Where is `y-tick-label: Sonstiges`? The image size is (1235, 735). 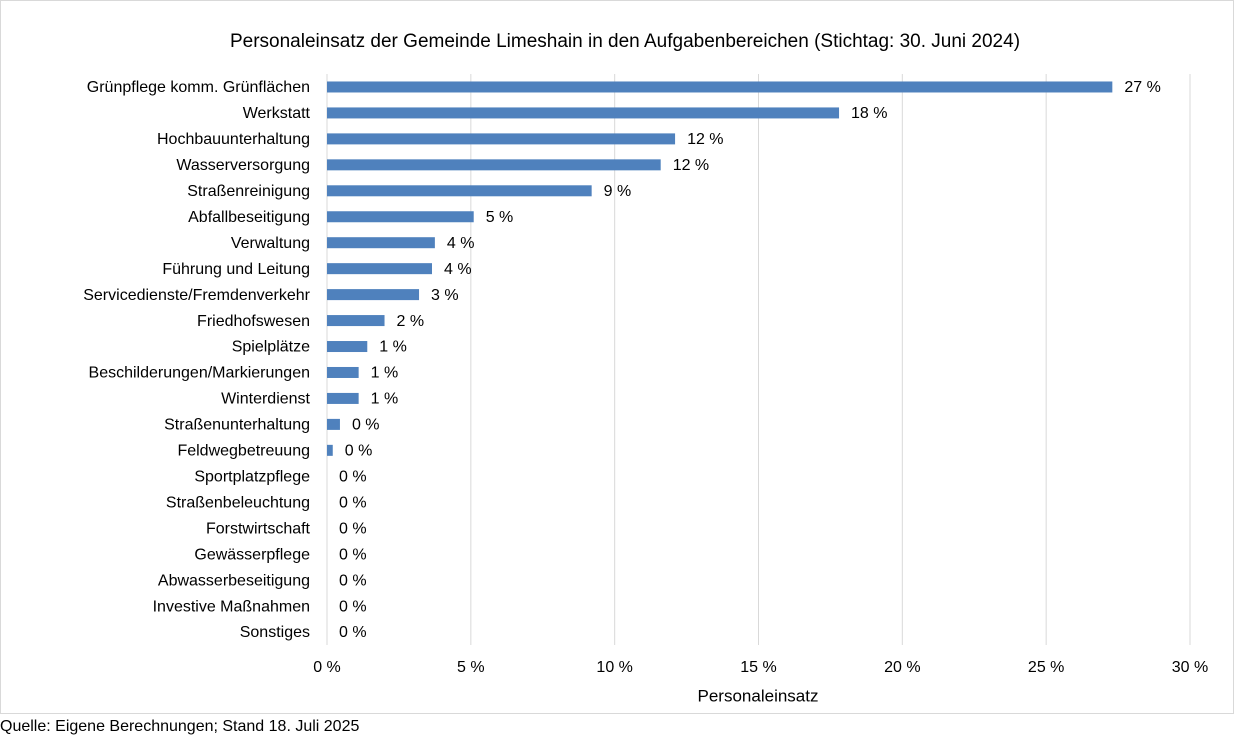 y-tick-label: Sonstiges is located at coordinates (275, 632).